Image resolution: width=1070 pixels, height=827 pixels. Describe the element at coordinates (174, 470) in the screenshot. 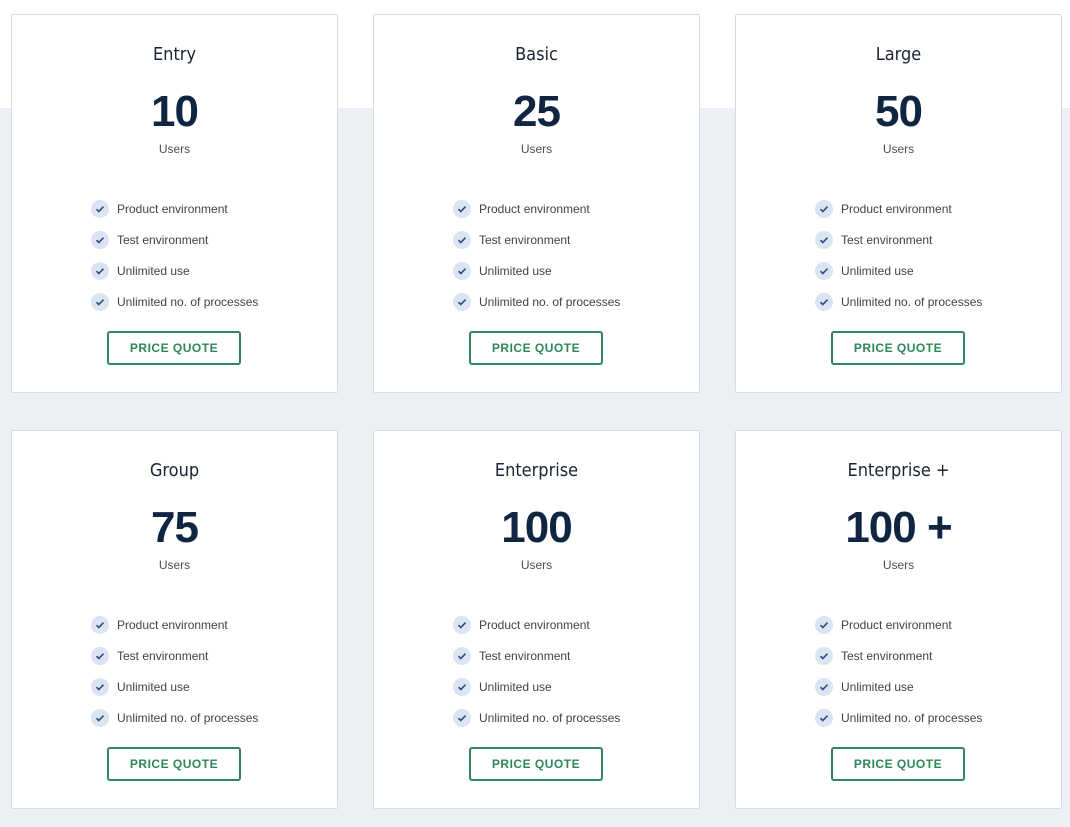

I see `plan-title: Group` at that location.